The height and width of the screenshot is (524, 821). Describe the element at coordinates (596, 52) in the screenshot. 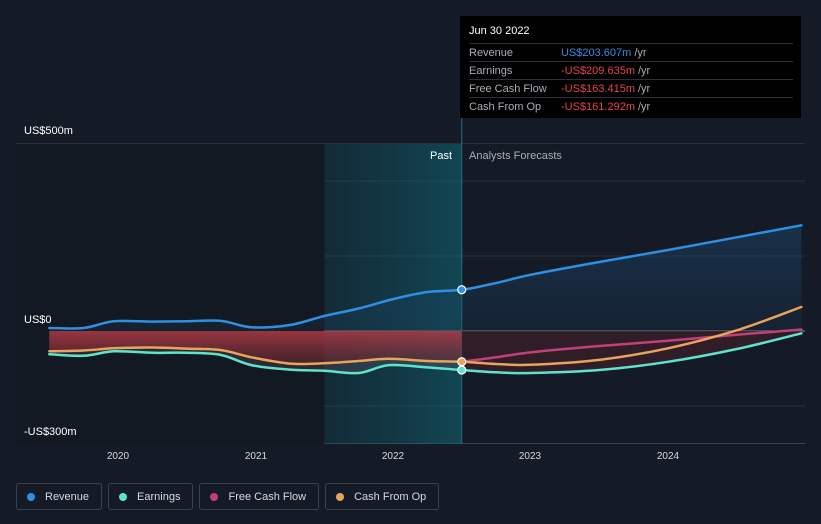

I see `tooltip-value: US$203.607m` at that location.